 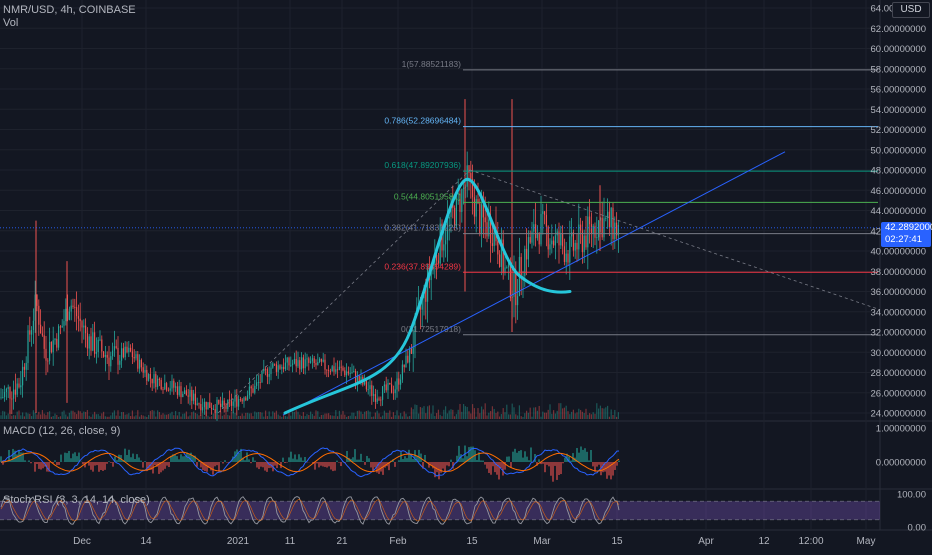 What do you see at coordinates (898, 393) in the screenshot?
I see `price-tick-label: 26.00000000` at bounding box center [898, 393].